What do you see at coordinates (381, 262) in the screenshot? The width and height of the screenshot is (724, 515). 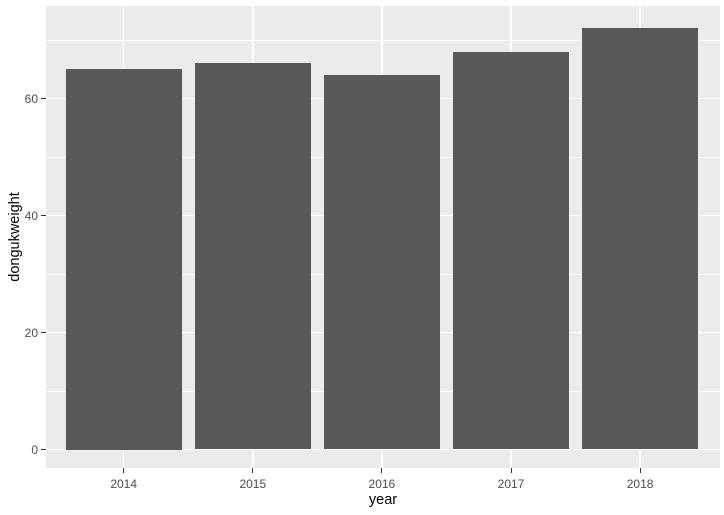 I see `bar-2016` at bounding box center [381, 262].